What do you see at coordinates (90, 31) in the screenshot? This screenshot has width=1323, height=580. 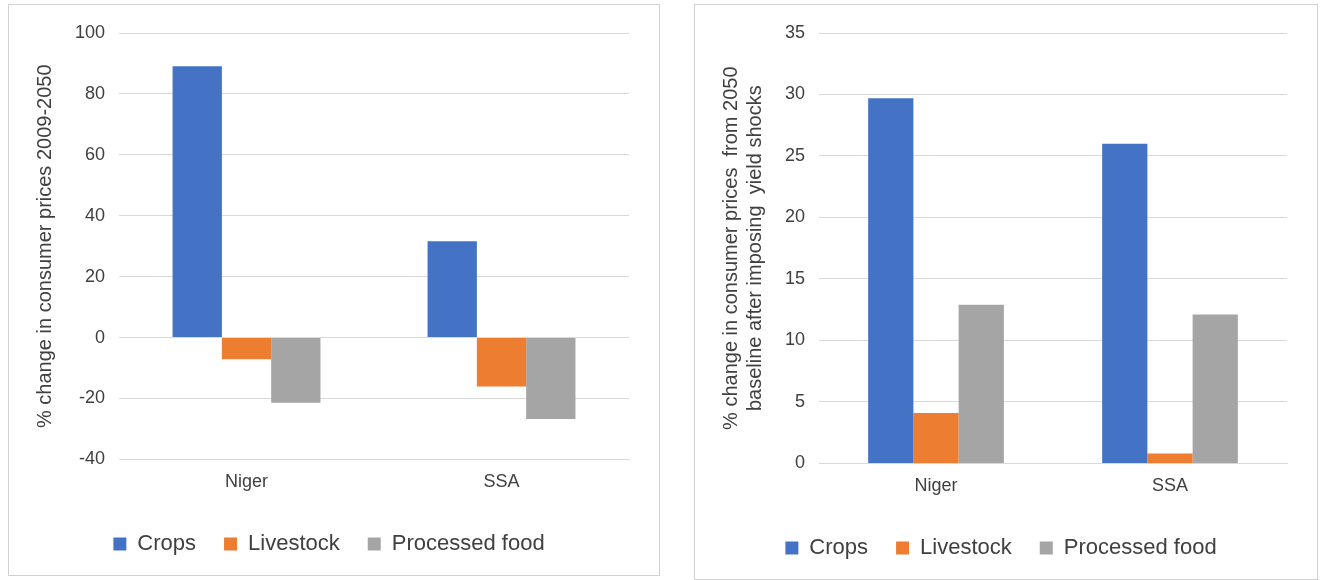 I see `y-tick-label: 100` at bounding box center [90, 31].